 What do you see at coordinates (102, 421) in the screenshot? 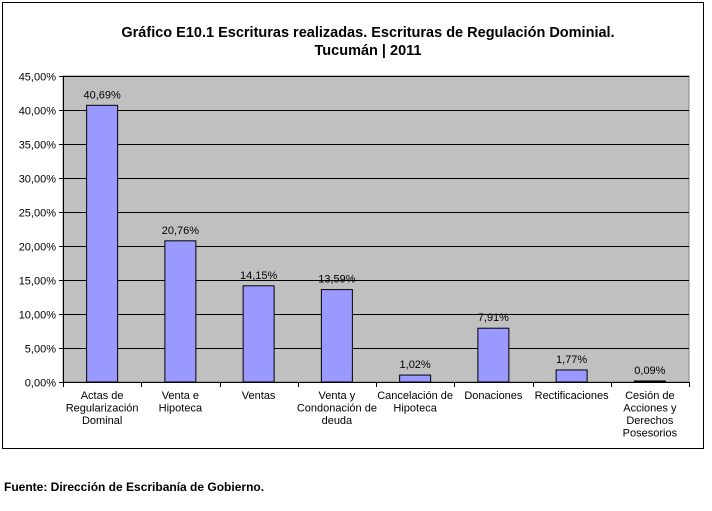
I see `x-category-label: Dominal` at bounding box center [102, 421].